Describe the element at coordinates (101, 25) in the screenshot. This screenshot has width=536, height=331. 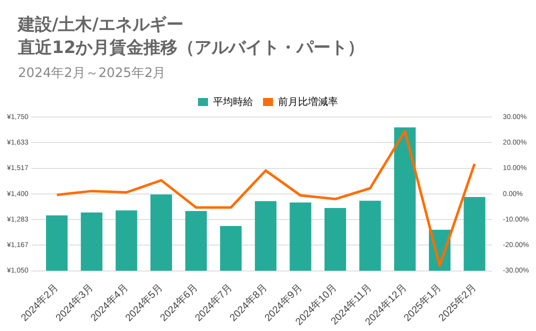
I see `chart-title: 建設/土木/エネルギー` at that location.